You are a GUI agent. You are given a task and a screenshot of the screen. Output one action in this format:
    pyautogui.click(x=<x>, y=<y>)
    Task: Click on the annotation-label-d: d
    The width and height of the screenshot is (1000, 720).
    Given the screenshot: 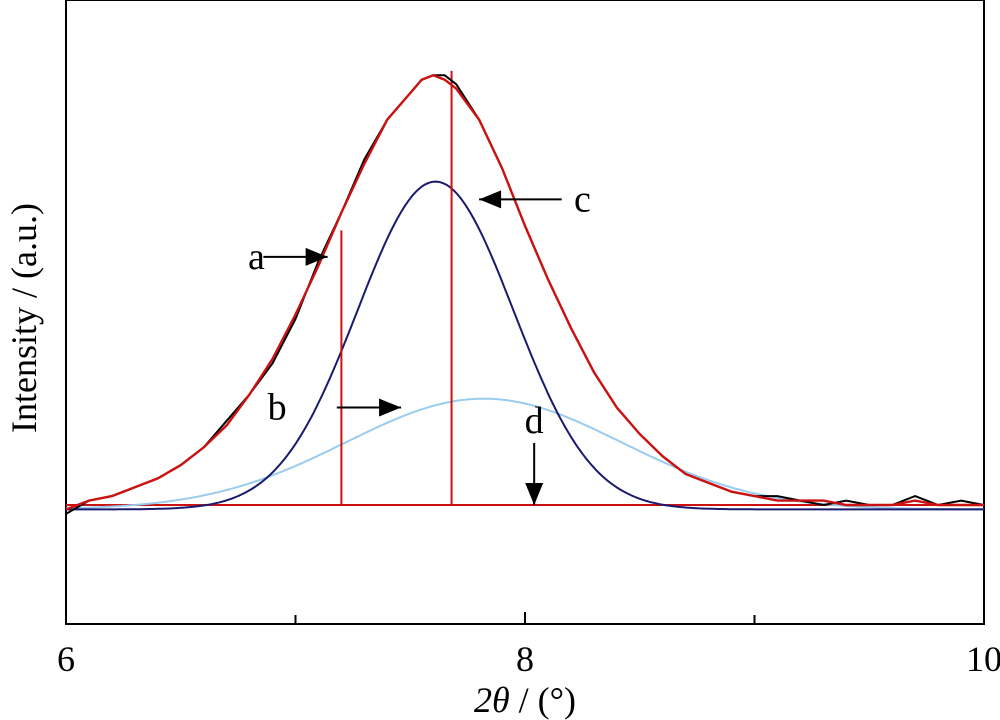 What is the action you would take?
    pyautogui.click(x=534, y=421)
    